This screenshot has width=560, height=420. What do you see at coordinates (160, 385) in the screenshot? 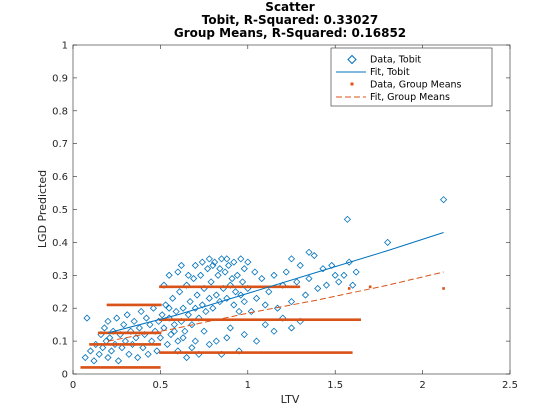
I see `x-tick-label: 0.5` at bounding box center [160, 385].